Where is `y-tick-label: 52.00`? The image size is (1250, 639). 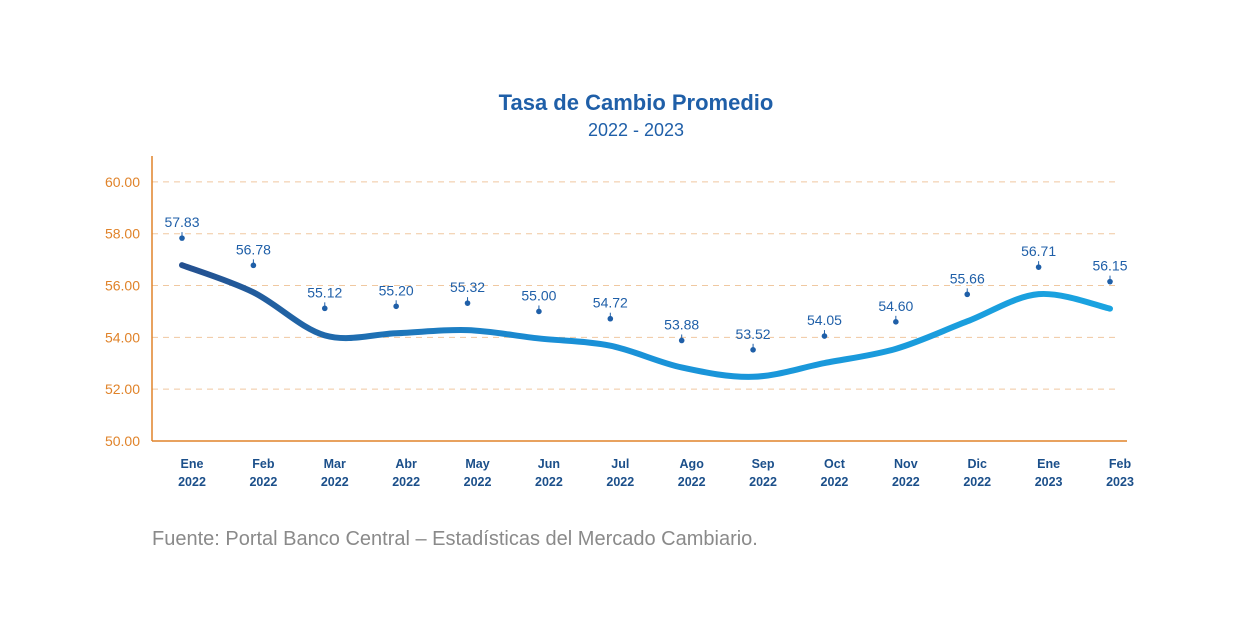
y-tick-label: 52.00 is located at coordinates (122, 389).